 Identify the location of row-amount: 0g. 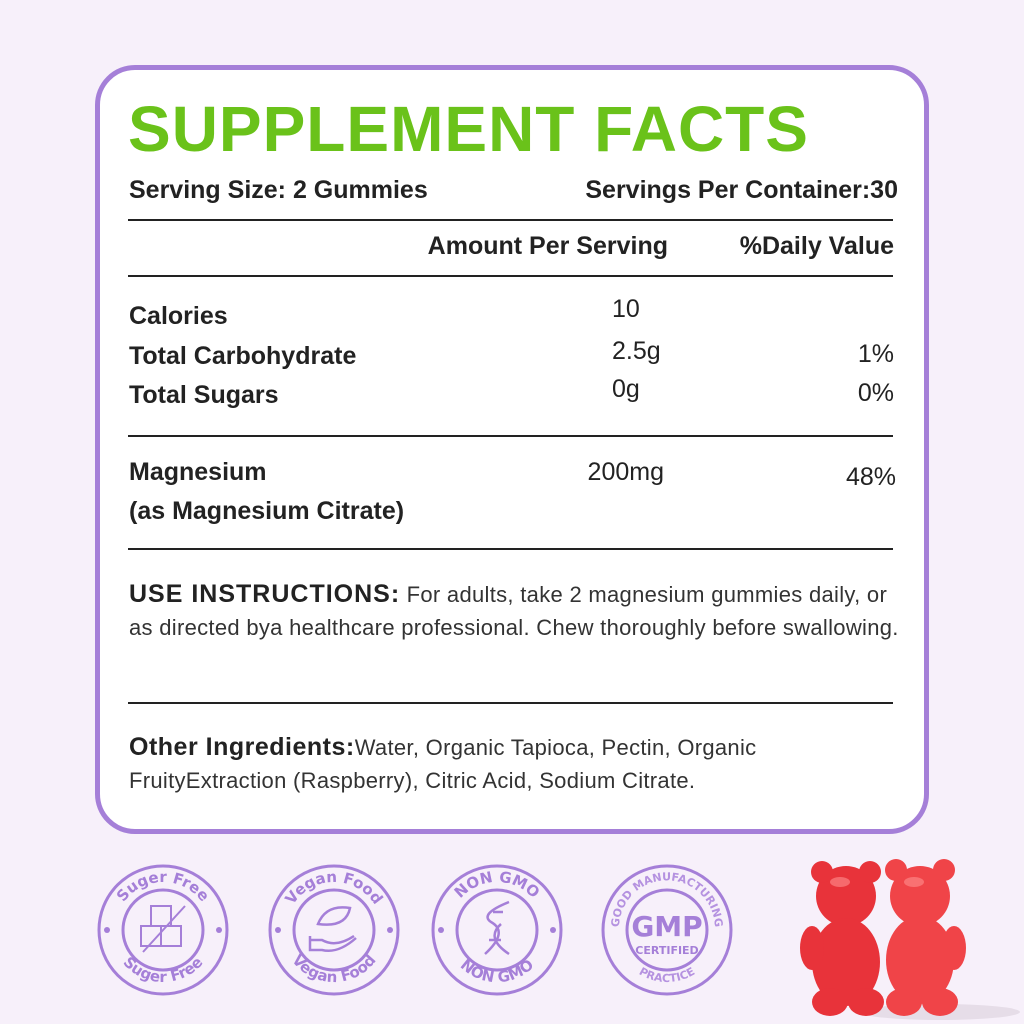
(626, 389).